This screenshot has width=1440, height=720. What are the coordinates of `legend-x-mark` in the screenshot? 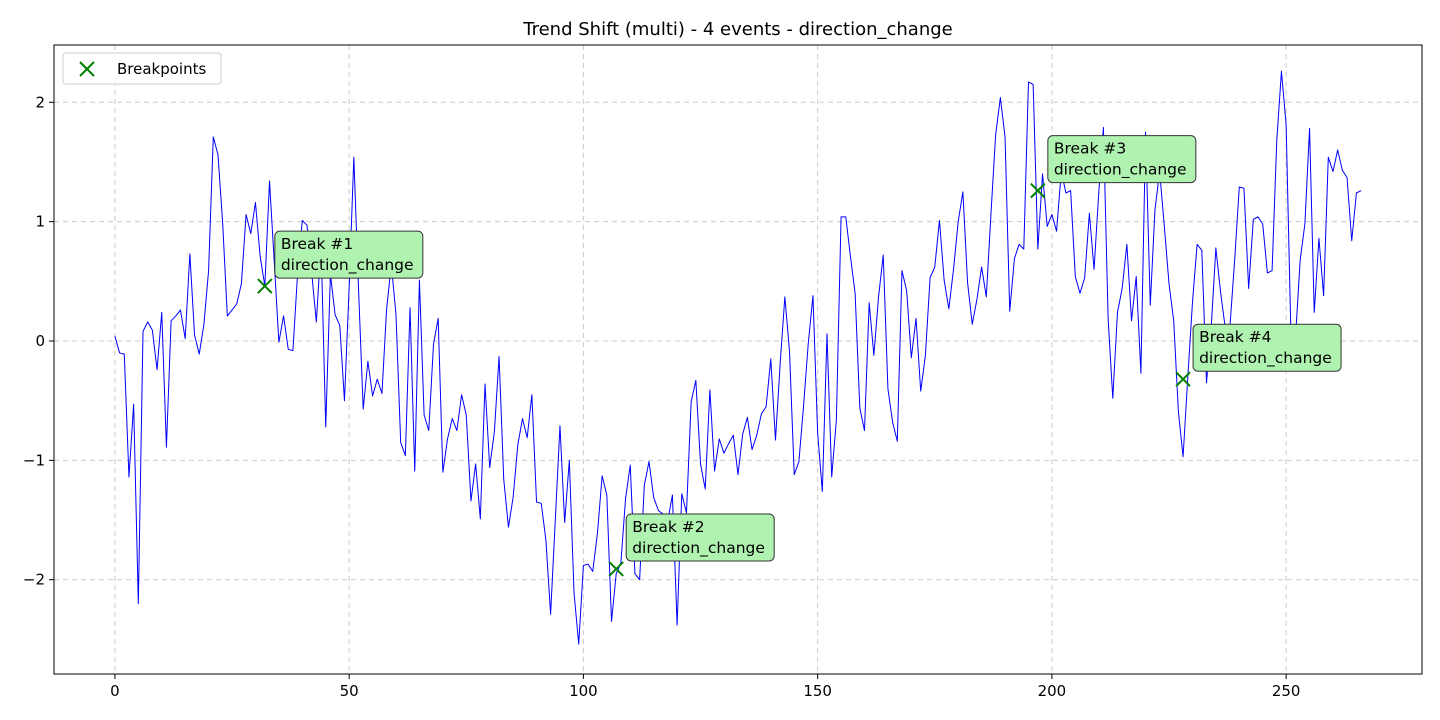 It's located at (87, 69).